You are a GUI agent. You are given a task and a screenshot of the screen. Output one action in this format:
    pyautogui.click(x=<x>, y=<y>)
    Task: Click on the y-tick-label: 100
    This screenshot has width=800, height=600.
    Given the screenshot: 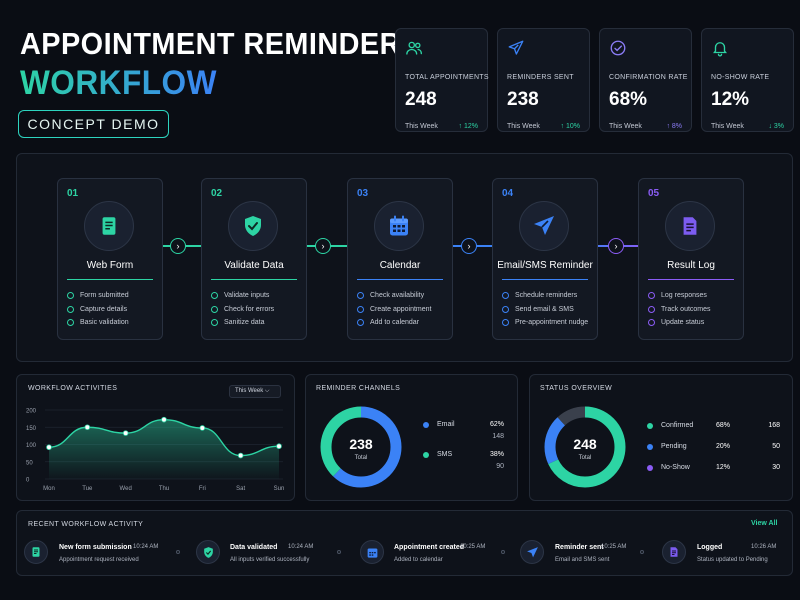 What is the action you would take?
    pyautogui.click(x=31, y=446)
    